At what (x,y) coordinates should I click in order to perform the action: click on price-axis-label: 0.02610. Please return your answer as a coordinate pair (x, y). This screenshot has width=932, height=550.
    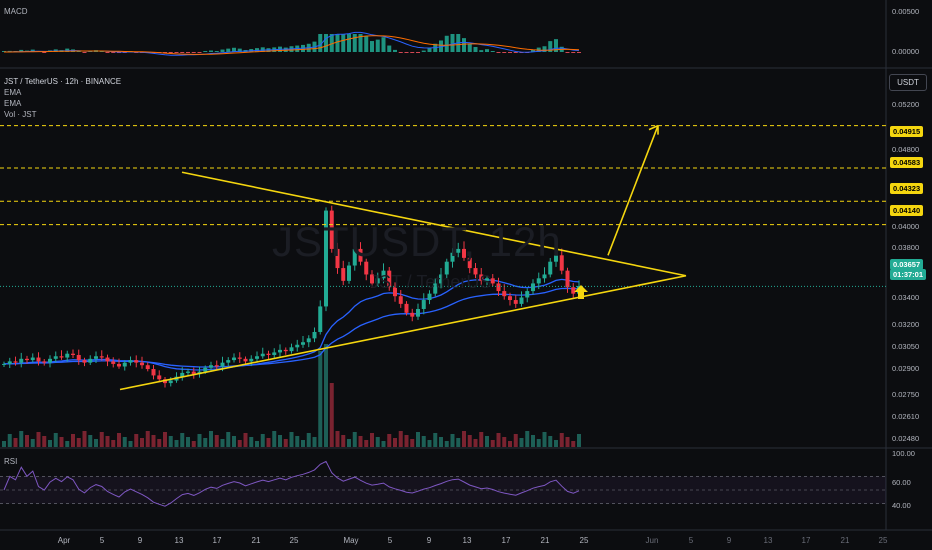
    Looking at the image, I should click on (906, 416).